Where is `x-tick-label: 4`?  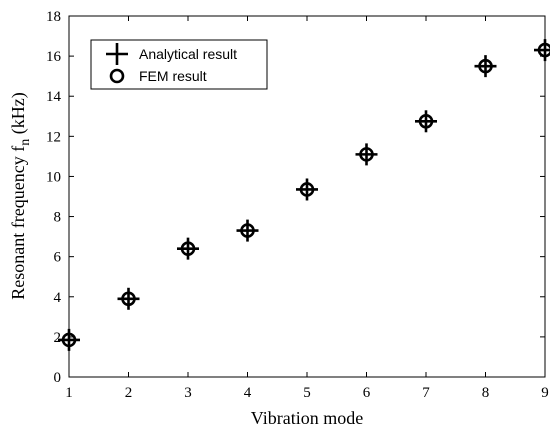
x-tick-label: 4 is located at coordinates (248, 393).